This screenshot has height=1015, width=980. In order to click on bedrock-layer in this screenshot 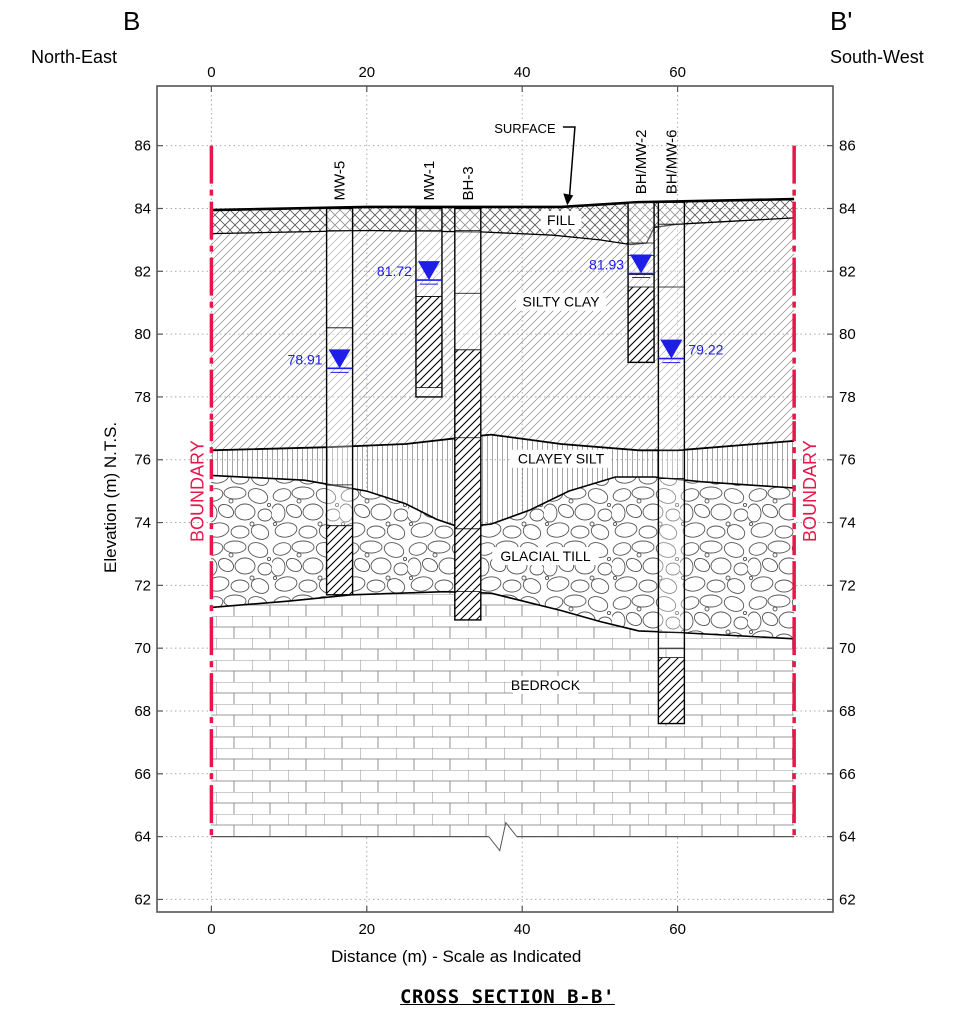, I will do `click(503, 714)`.